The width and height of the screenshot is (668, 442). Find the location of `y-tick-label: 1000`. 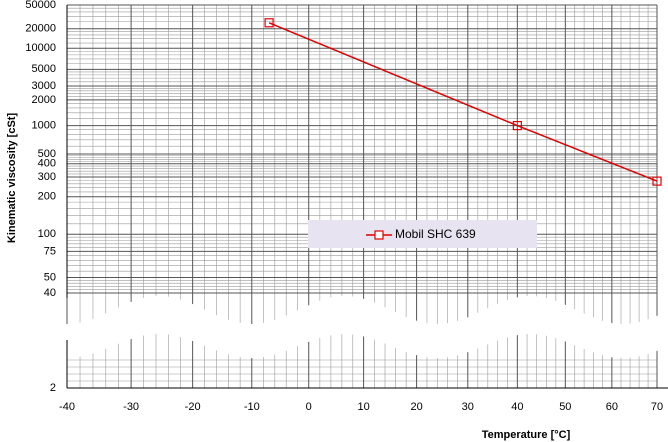

y-tick-label: 1000 is located at coordinates (44, 126).